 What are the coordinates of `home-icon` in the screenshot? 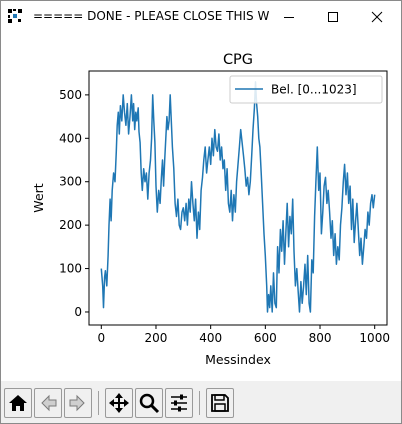 It's located at (18, 403).